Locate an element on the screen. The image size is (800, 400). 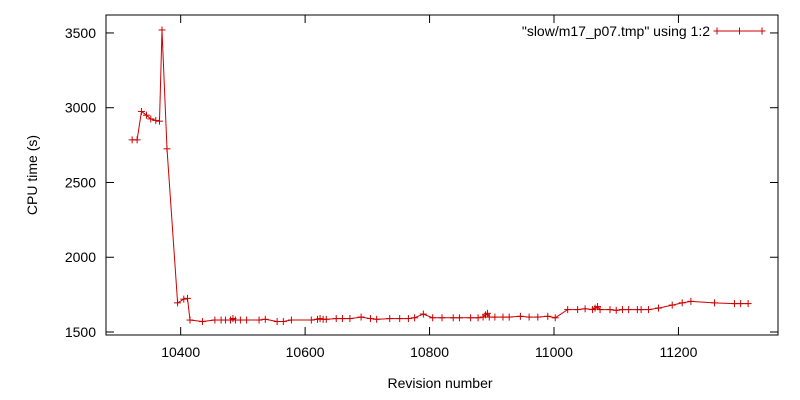
y-tick-label: 2500 is located at coordinates (80, 182).